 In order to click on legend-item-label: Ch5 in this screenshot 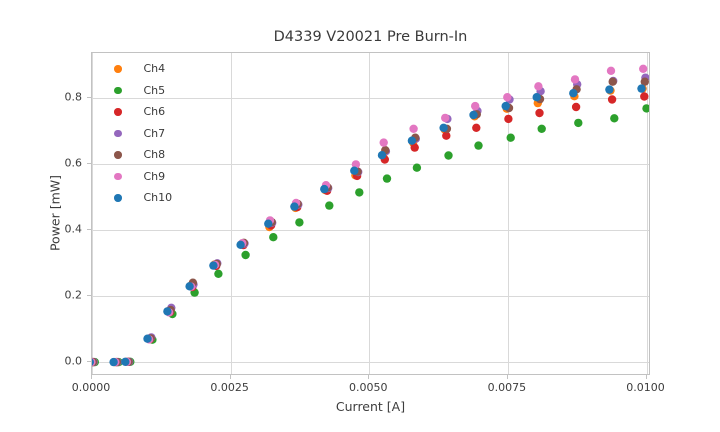, I will do `click(154, 90)`.